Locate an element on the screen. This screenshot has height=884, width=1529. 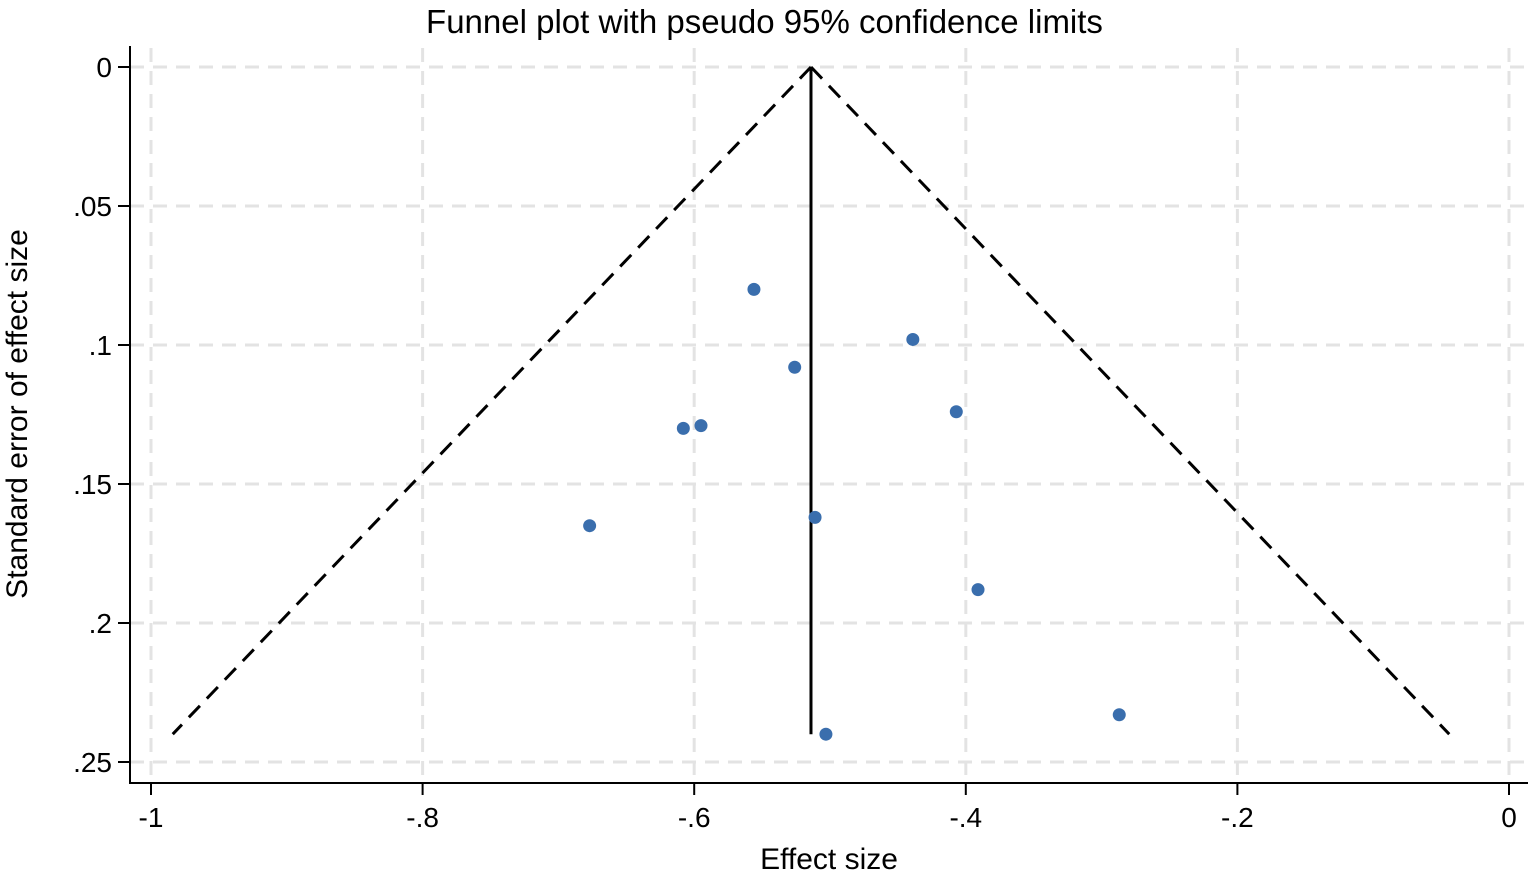
x-tick-label: -.4 is located at coordinates (965, 817).